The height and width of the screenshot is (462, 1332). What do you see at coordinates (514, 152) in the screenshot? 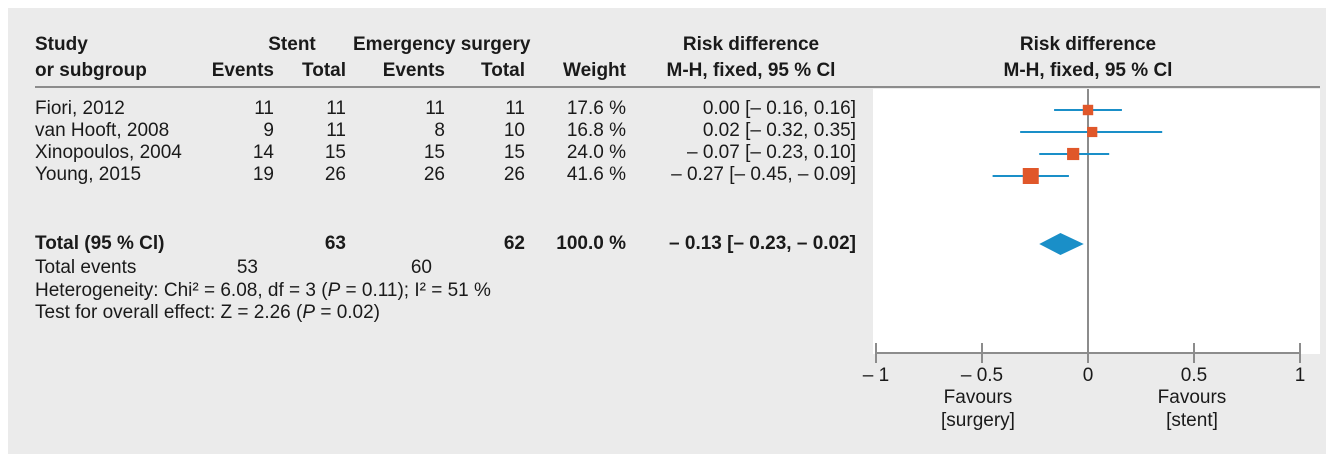
I see `surgery-total: 15` at bounding box center [514, 152].